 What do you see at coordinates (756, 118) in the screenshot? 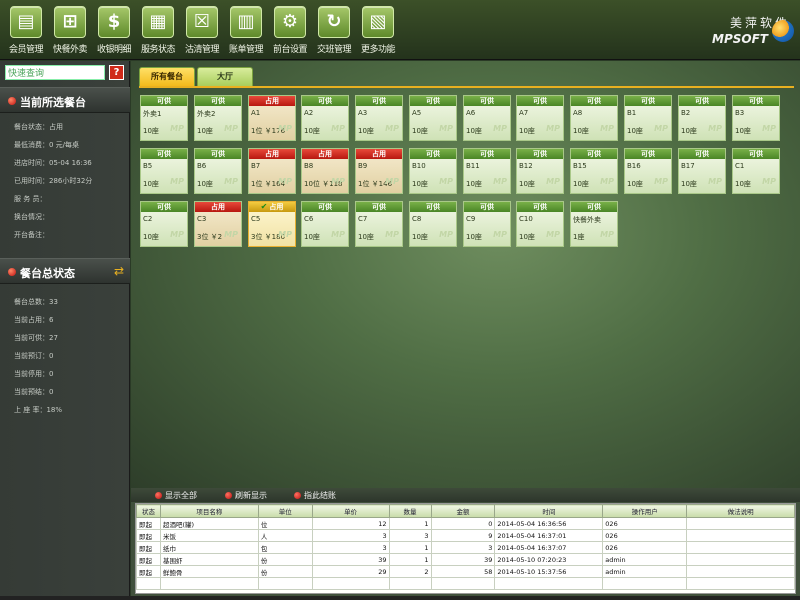
I see `table-card: 可供 B3 10座 MP` at bounding box center [756, 118].